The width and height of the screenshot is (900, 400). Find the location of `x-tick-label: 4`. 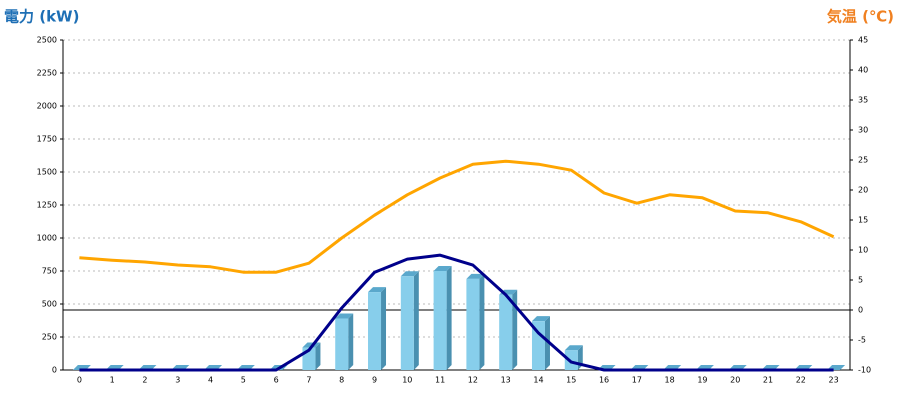

x-tick-label: 4 is located at coordinates (210, 380).